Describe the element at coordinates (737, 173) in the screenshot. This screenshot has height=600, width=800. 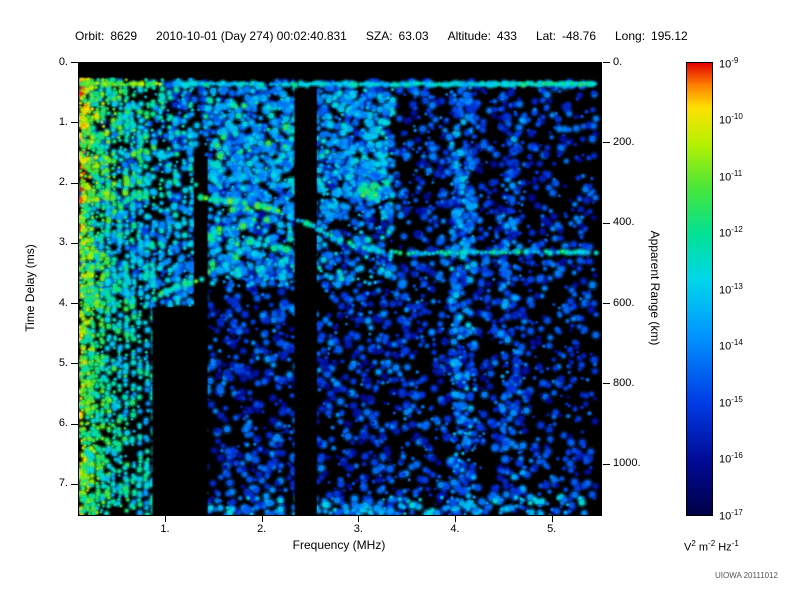
I see `colorbar-tick-exponent: -11` at that location.